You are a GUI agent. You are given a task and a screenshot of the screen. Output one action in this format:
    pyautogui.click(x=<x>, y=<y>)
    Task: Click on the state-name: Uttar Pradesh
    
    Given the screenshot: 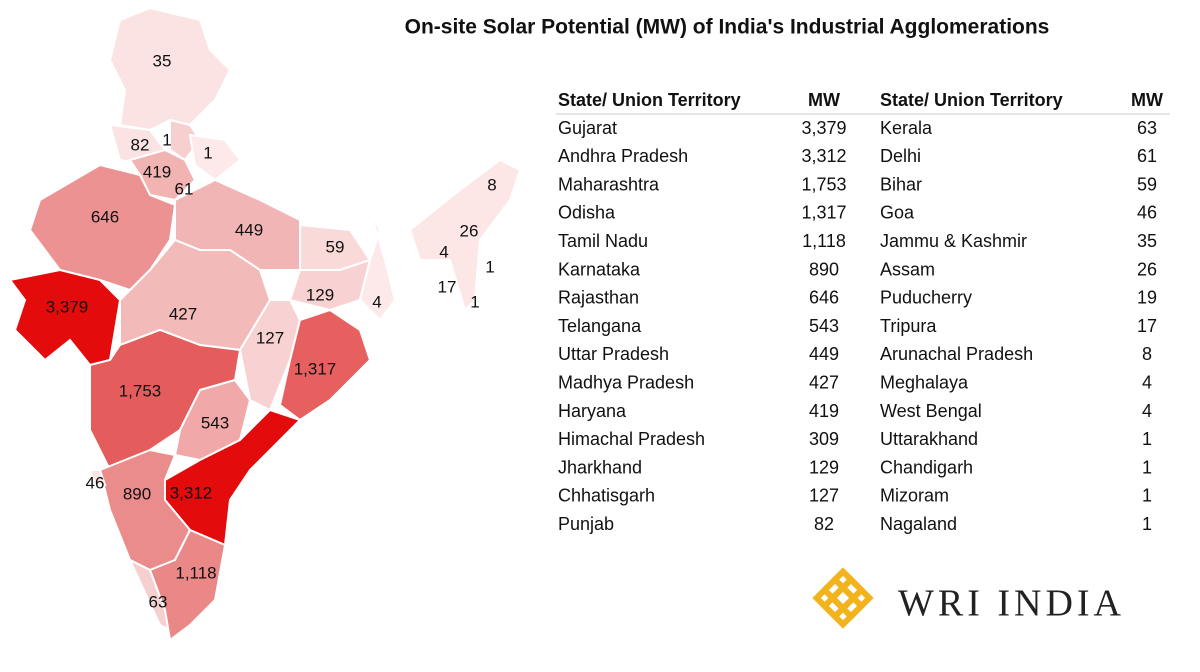 What is the action you would take?
    pyautogui.click(x=613, y=354)
    